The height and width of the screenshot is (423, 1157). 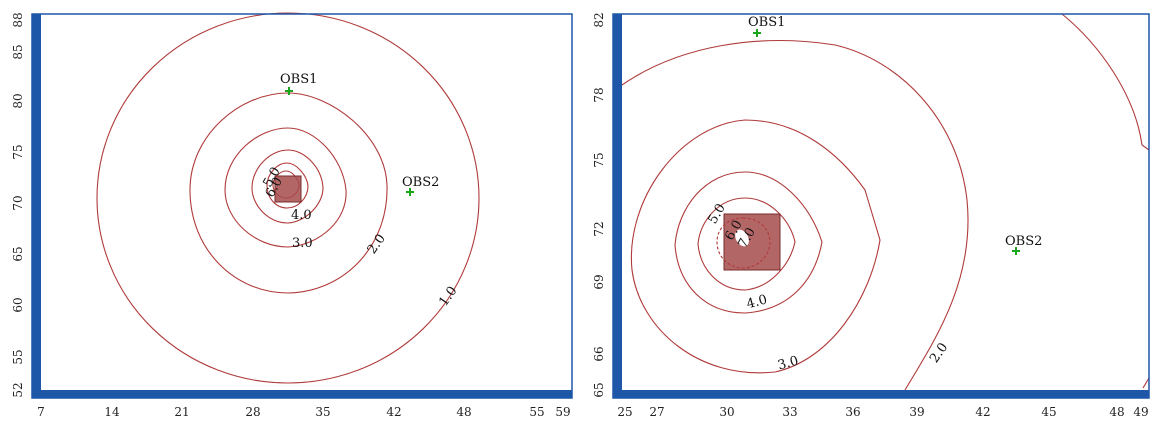 I want to click on y-tick: 85, so click(x=18, y=51).